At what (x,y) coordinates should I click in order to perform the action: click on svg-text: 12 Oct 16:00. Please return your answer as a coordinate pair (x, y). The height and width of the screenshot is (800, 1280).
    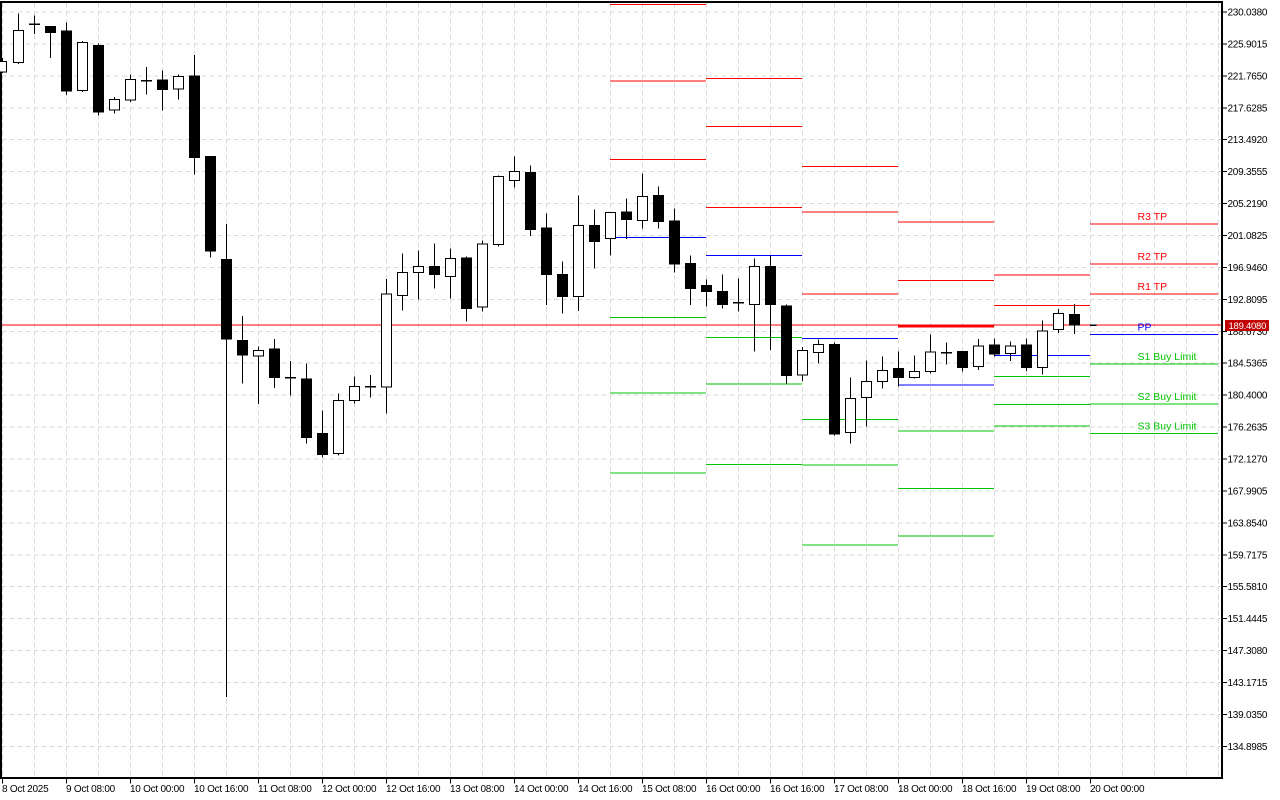
    Looking at the image, I should click on (413, 789).